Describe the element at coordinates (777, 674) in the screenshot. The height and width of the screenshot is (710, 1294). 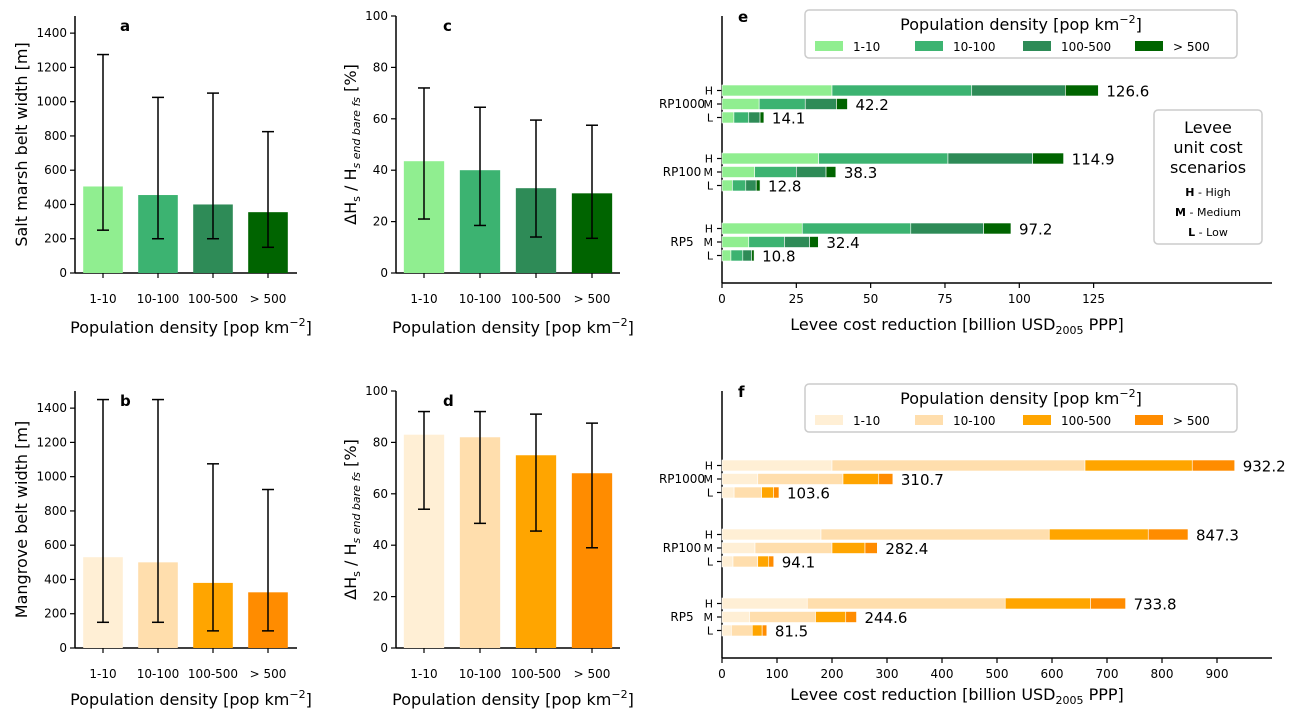
I see `x-tick-label: 100` at that location.